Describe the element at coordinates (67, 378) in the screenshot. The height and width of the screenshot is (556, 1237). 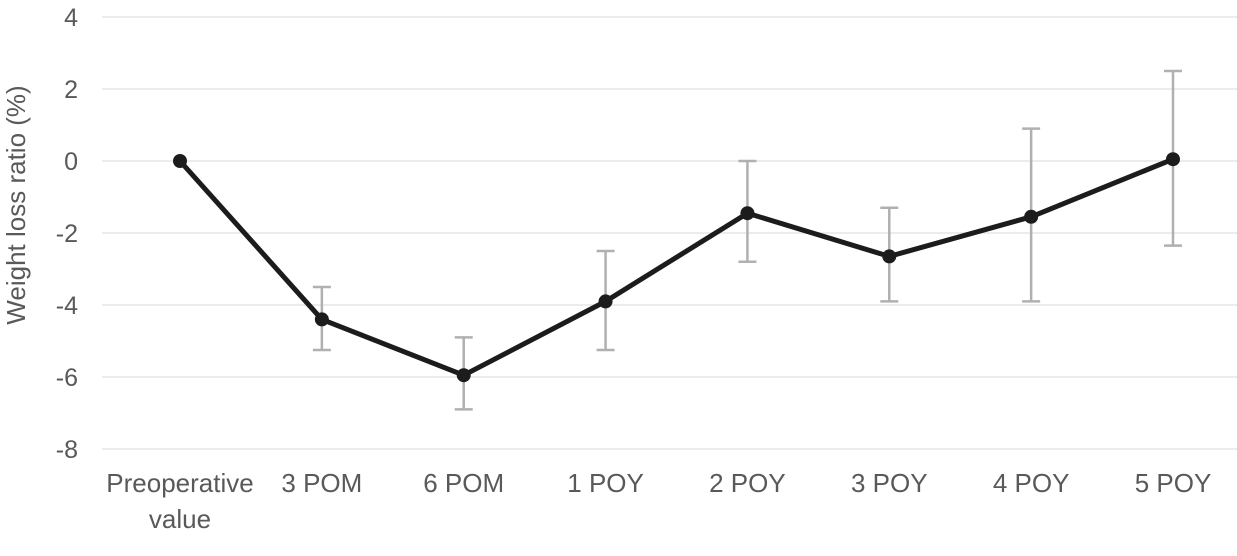
I see `y-tick-label: -6` at that location.